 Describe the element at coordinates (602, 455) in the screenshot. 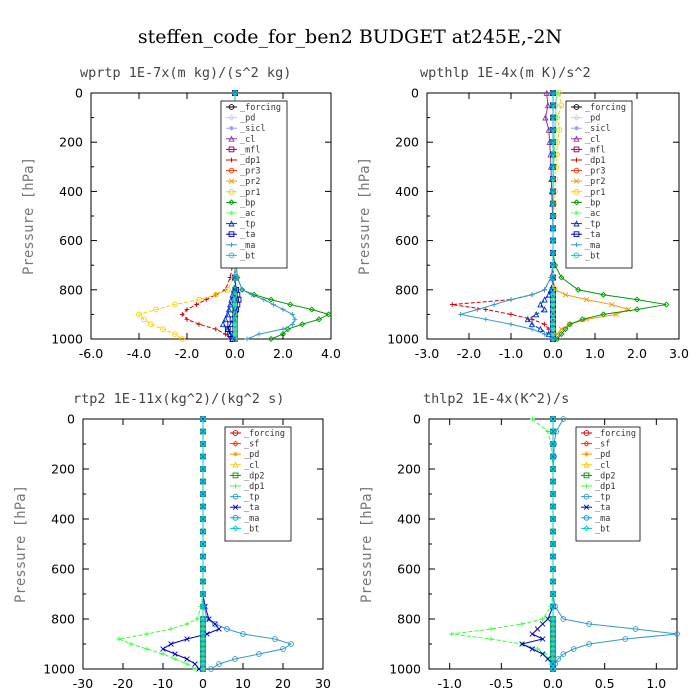

I see `legend-entry: _pd` at that location.